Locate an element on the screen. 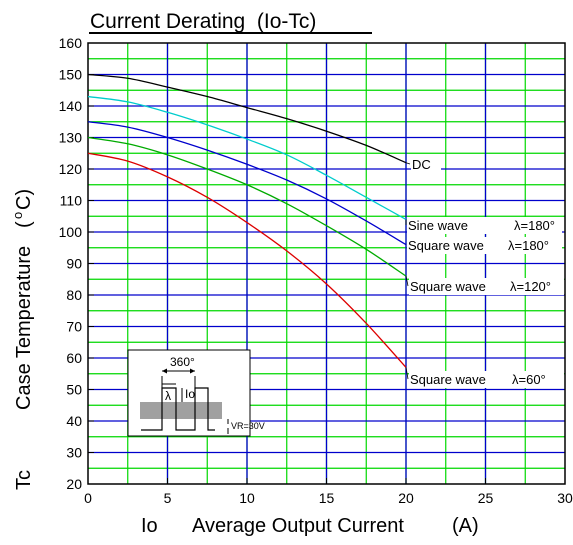 This screenshot has width=573, height=545. x-tick-label: 20 is located at coordinates (406, 498).